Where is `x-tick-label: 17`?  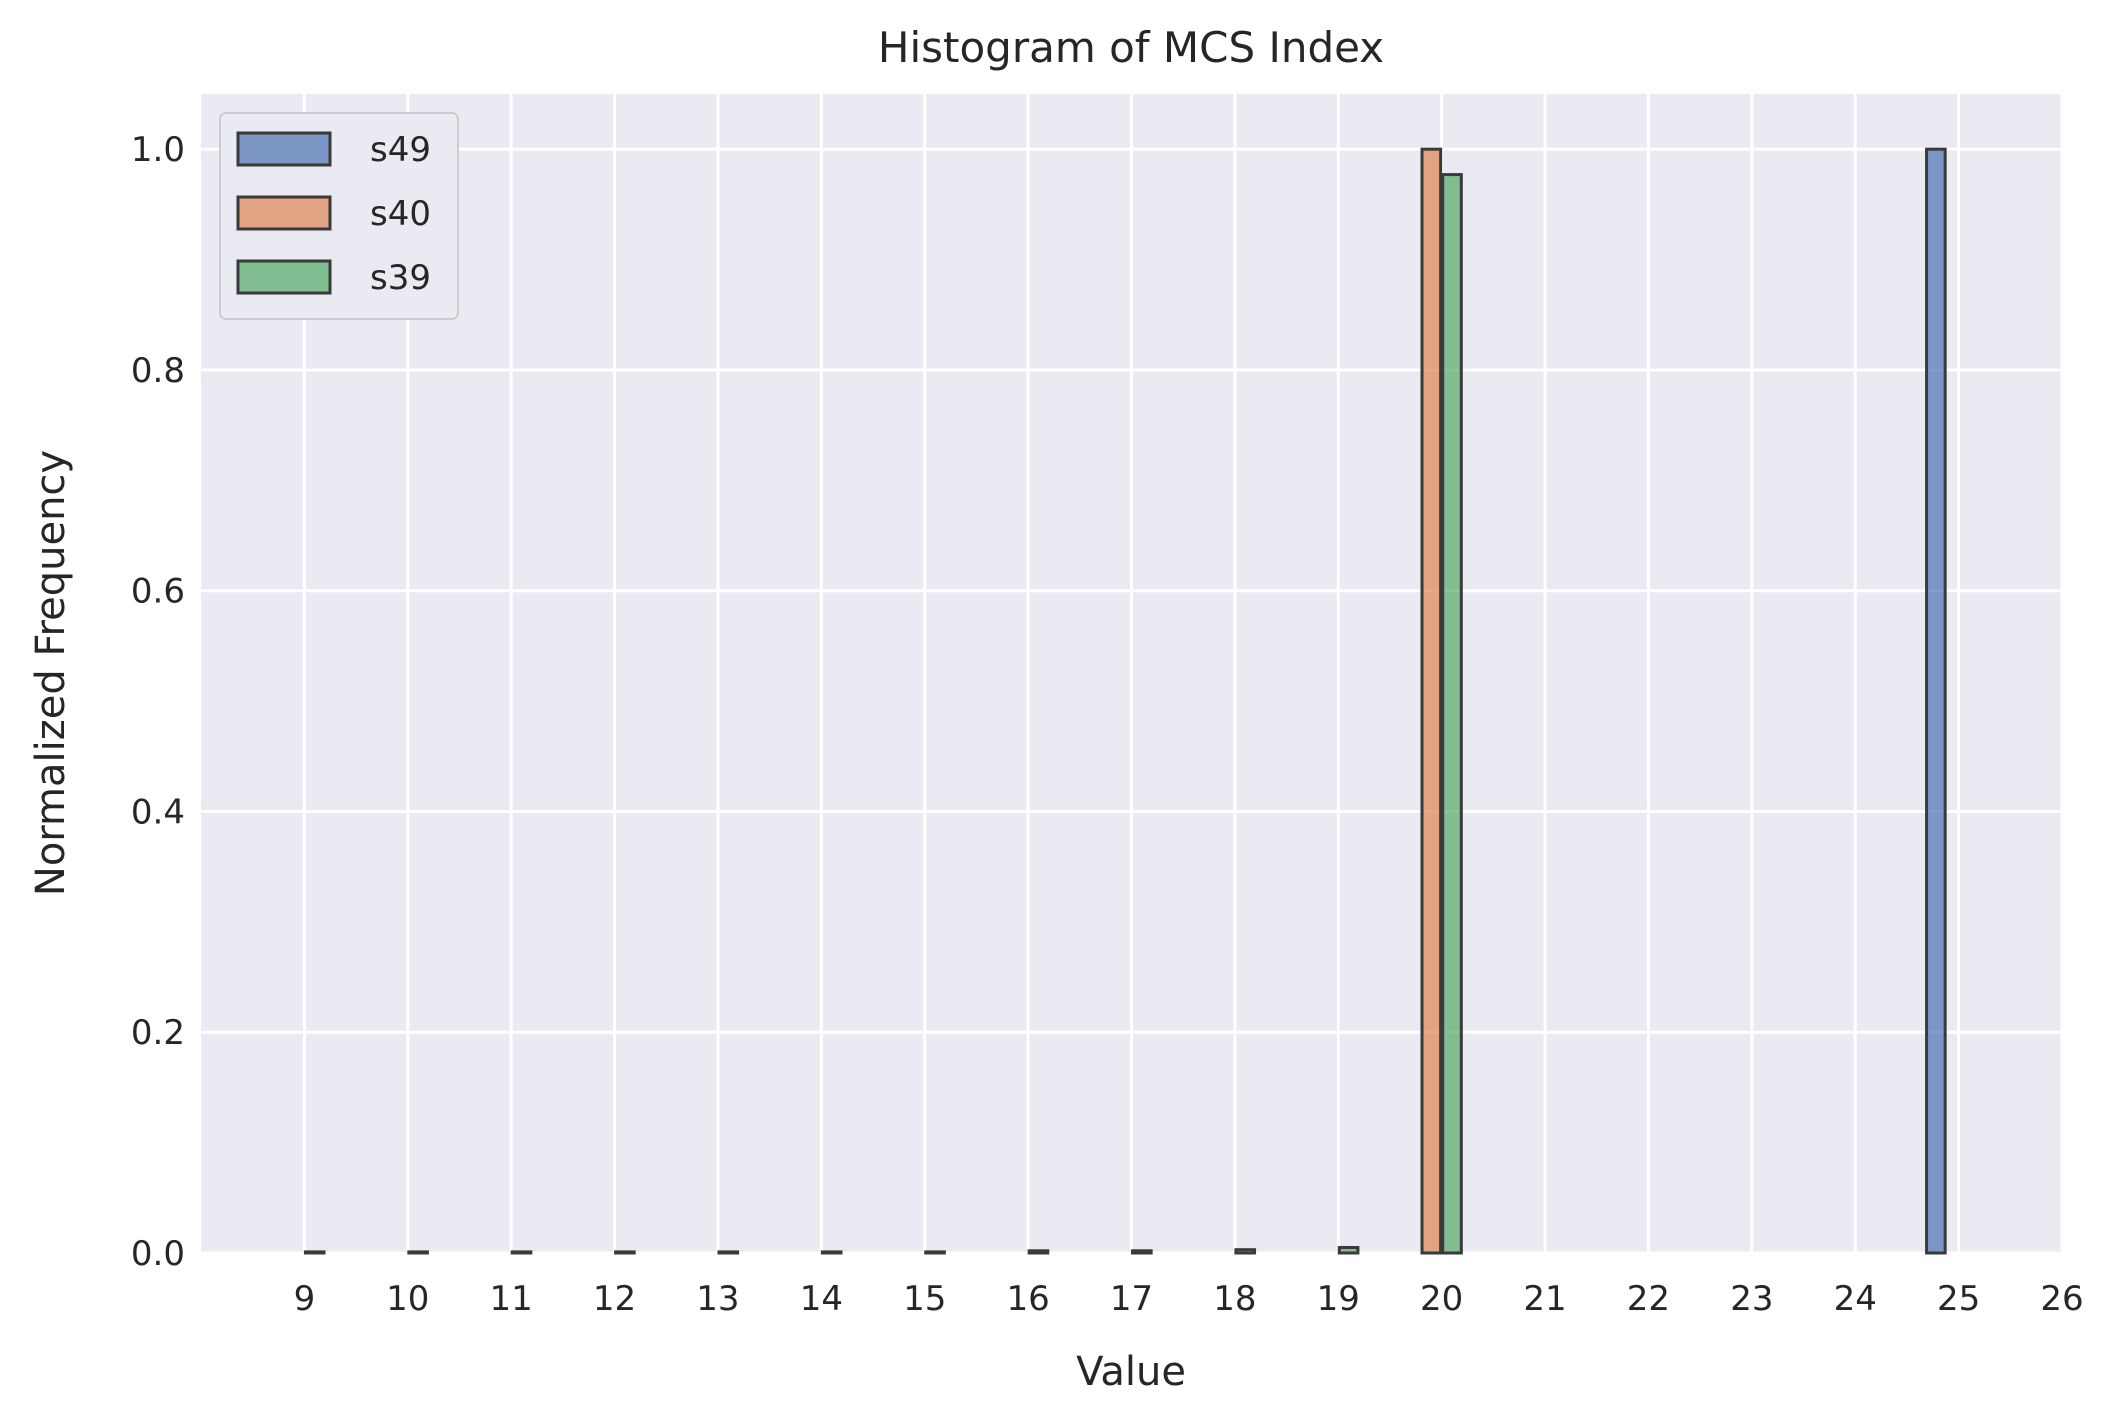
x-tick-label: 17 is located at coordinates (1131, 1299).